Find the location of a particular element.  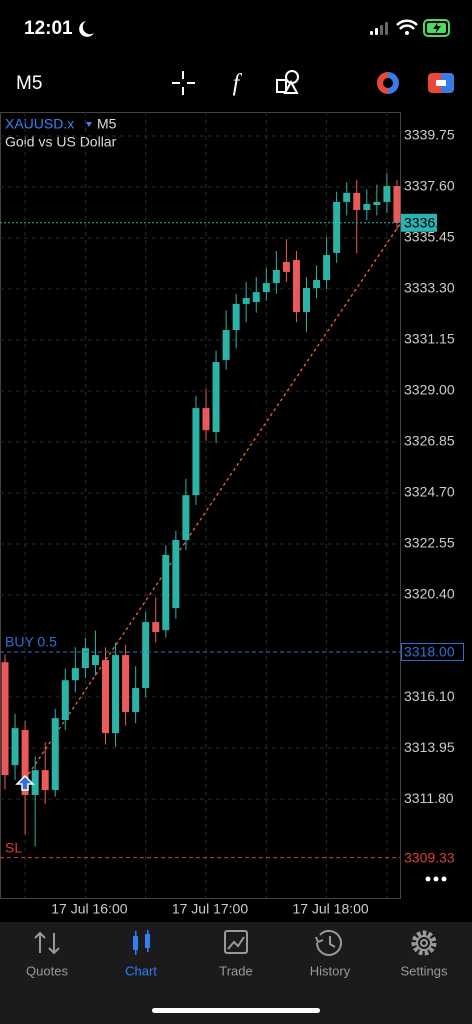

quotes-icon is located at coordinates (47, 943).